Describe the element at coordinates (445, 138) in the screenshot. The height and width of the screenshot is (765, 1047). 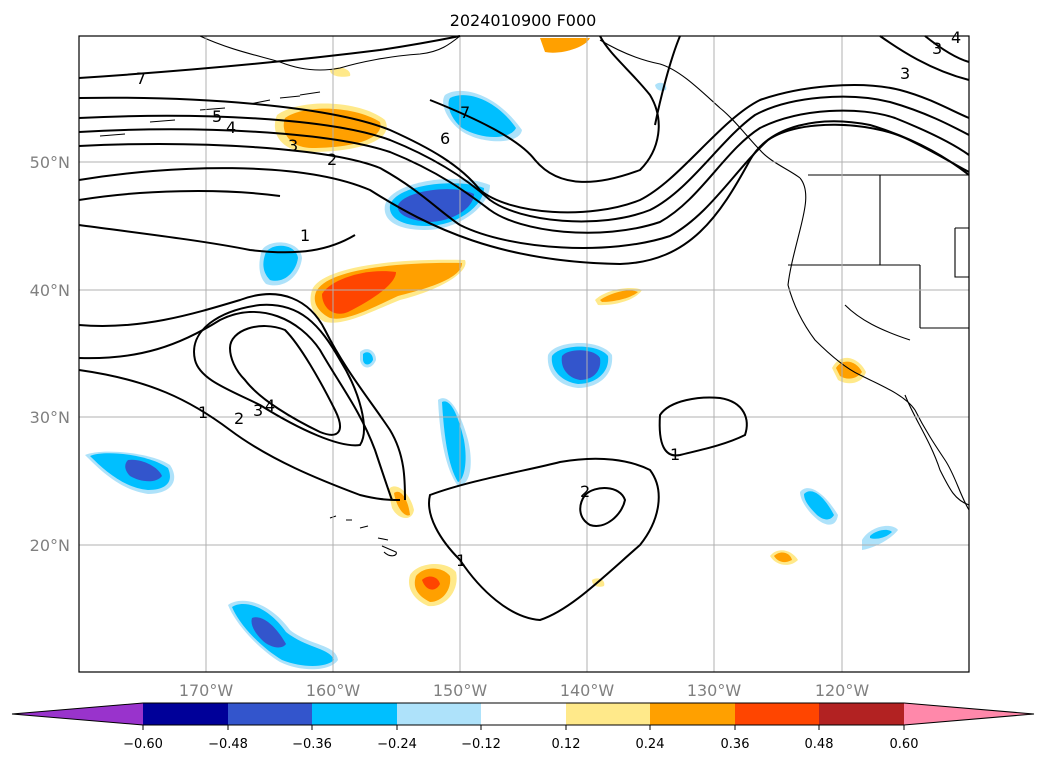
I see `contour-label: 6` at that location.